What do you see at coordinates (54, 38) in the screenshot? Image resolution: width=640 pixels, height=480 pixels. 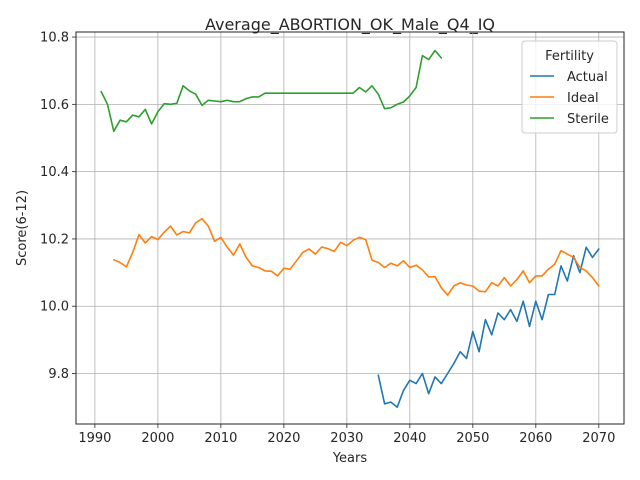 I see `y-tick-label: 10.8` at bounding box center [54, 38].